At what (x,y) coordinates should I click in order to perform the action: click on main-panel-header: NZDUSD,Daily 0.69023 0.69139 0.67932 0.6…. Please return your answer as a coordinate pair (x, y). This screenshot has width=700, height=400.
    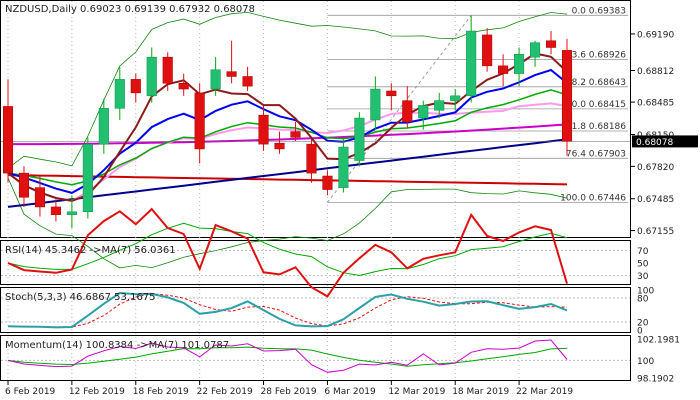
    Looking at the image, I should click on (130, 9).